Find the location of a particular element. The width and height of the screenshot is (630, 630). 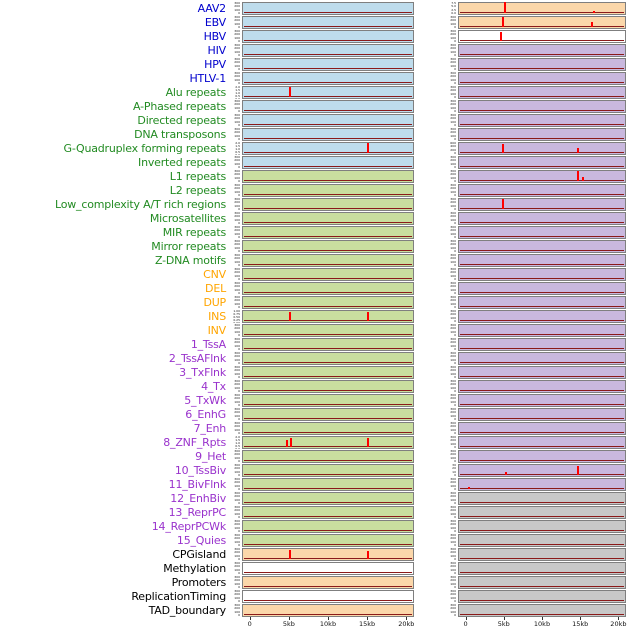

track-label: Methylation is located at coordinates (194, 568).